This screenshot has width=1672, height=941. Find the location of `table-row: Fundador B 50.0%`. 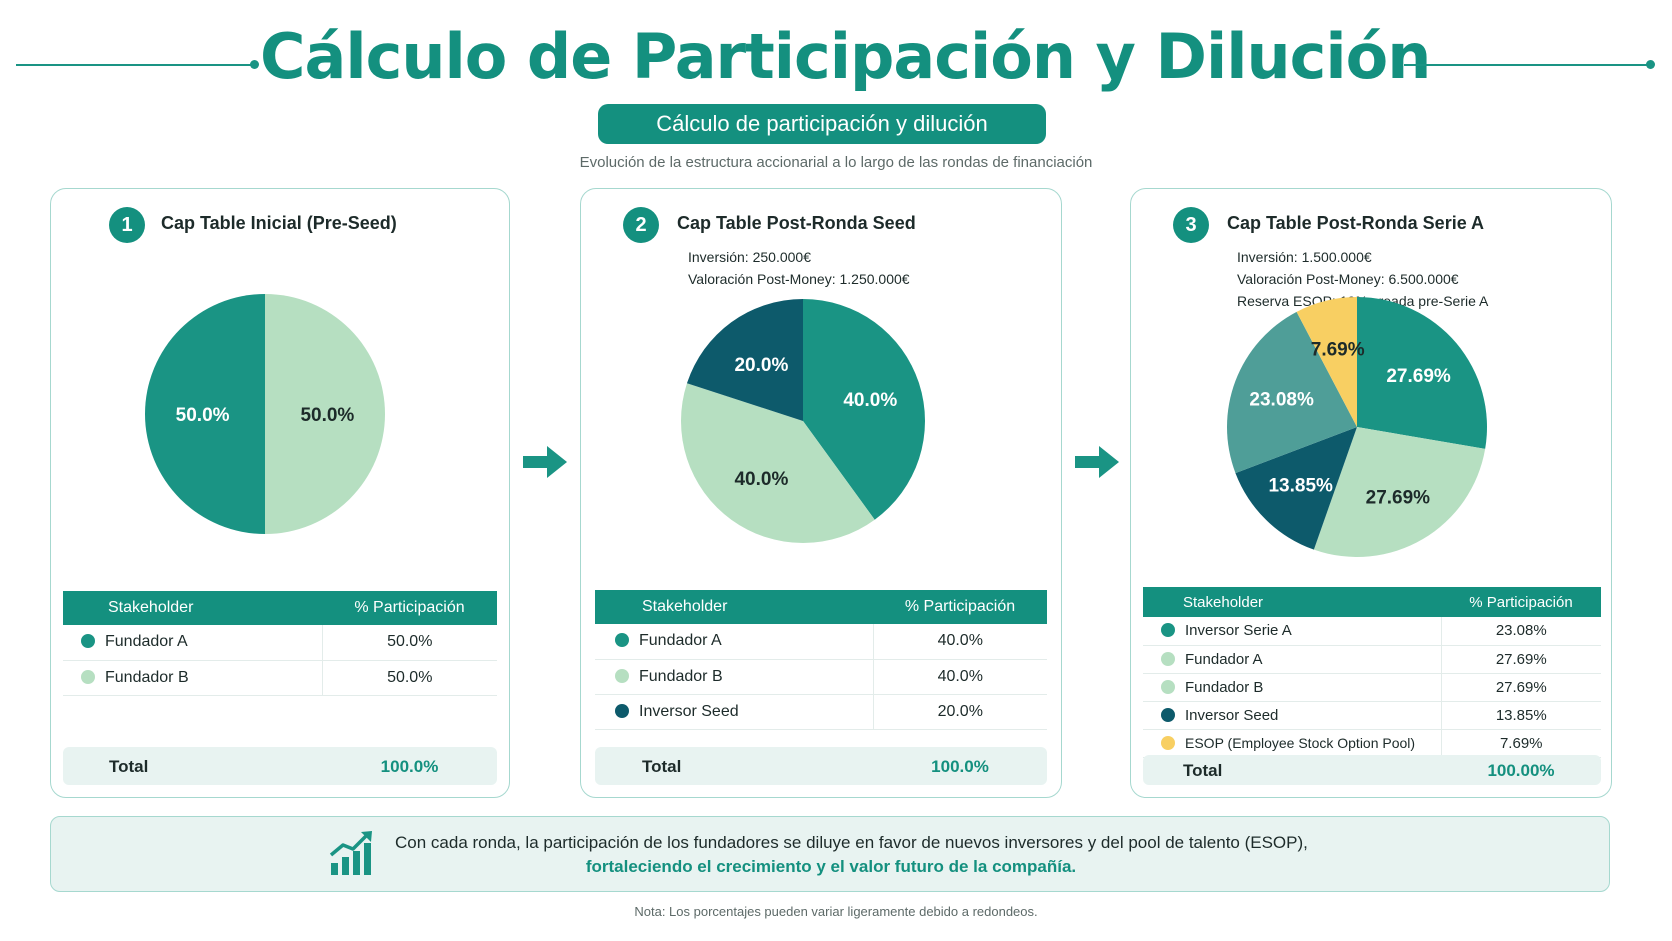

table-row: Fundador B 50.0% is located at coordinates (280, 678).